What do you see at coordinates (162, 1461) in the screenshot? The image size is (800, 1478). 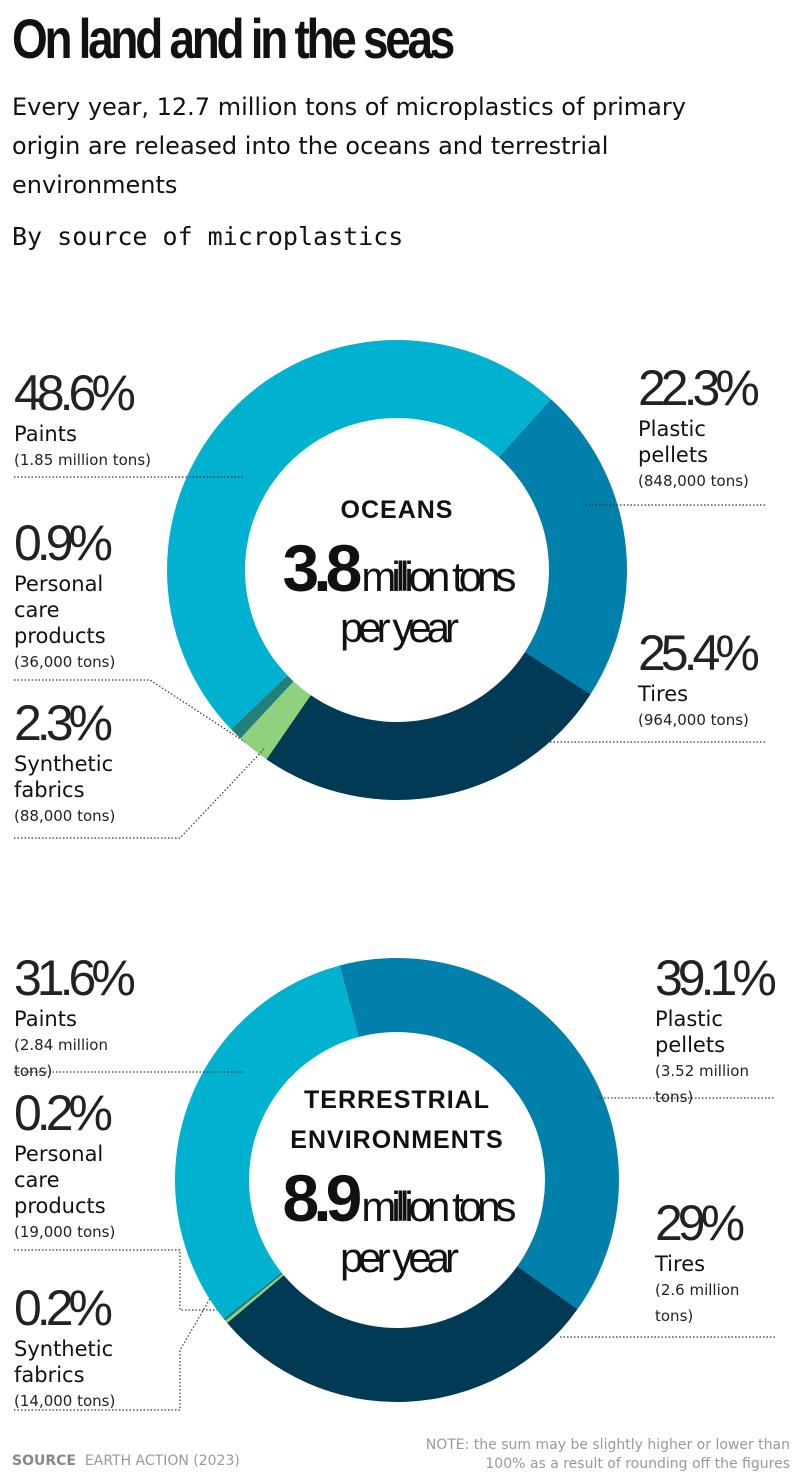 I see `source-text: EARTH ACTION (2023)` at bounding box center [162, 1461].